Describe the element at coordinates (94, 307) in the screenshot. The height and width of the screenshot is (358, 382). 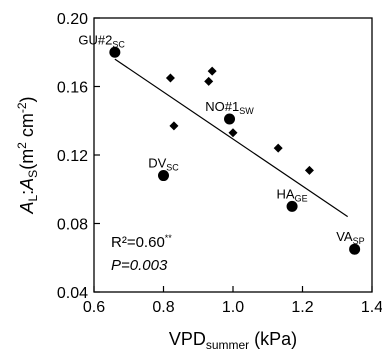
I see `x-tick-label: 0.6` at that location.